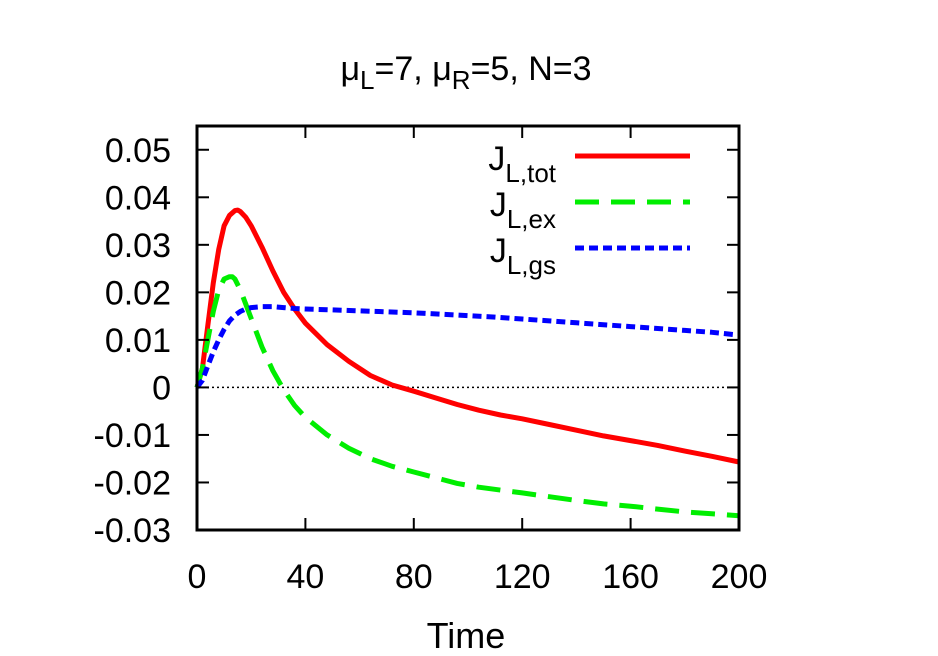 This screenshot has width=938, height=656. I want to click on x-axis-title: Time, so click(466, 635).